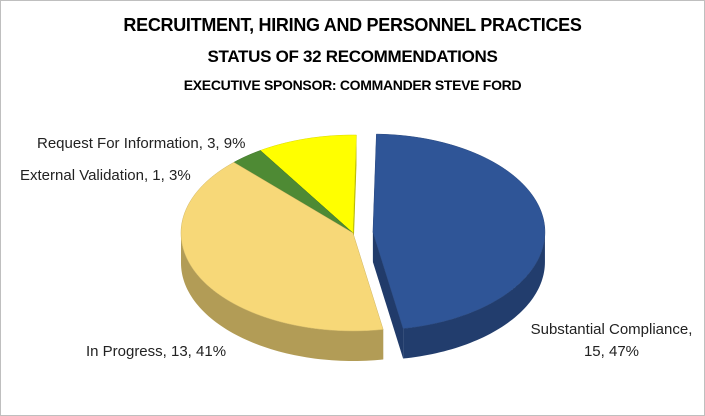  What do you see at coordinates (141, 143) in the screenshot?
I see `data-label: Request For Information, 3, 9%` at bounding box center [141, 143].